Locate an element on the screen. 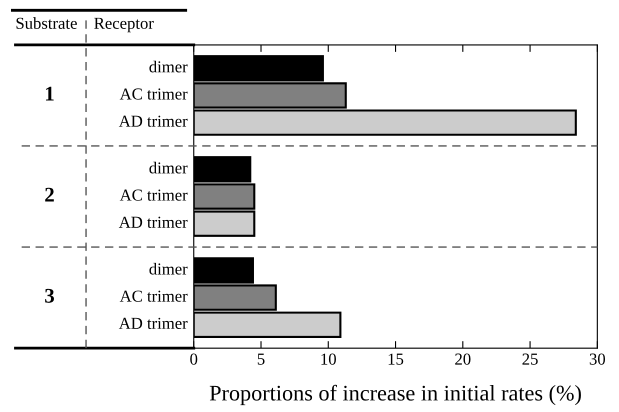 The image size is (619, 412). x-tick-label: 10 is located at coordinates (328, 359).